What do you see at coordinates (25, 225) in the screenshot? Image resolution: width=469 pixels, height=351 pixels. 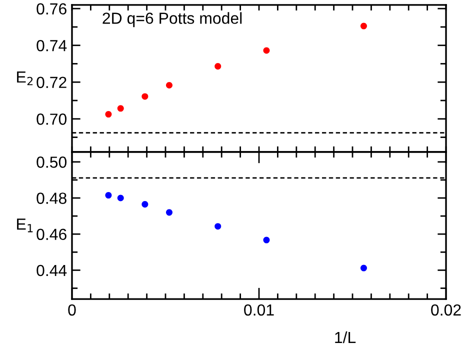 I see `y-axis-title: E$_{1}$` at bounding box center [25, 225].